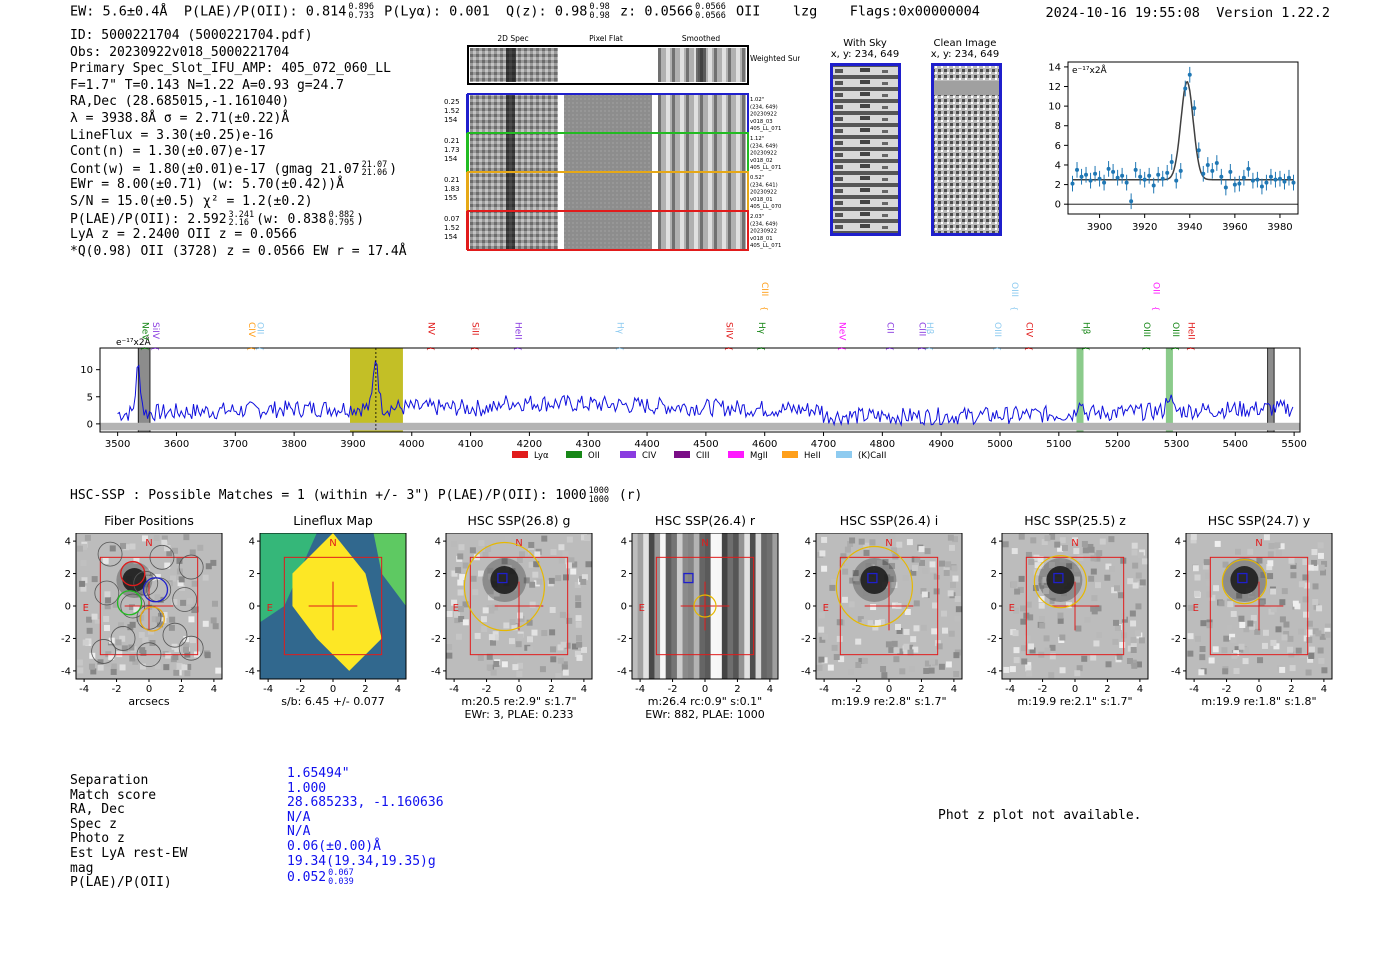 The width and height of the screenshot is (1400, 953). I want to click on compass-e: E, so click(1012, 608).